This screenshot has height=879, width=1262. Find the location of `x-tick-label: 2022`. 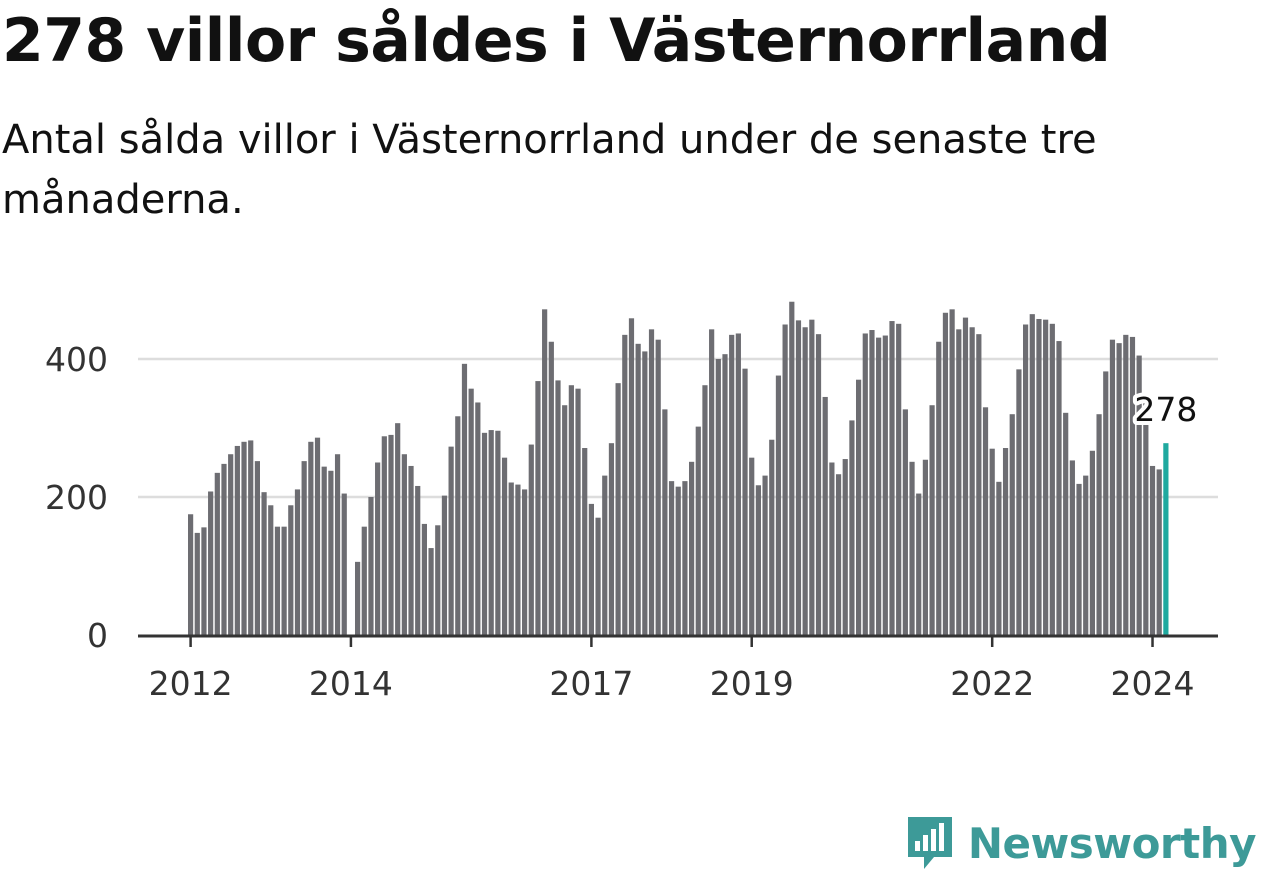

x-tick-label: 2022 is located at coordinates (992, 683).